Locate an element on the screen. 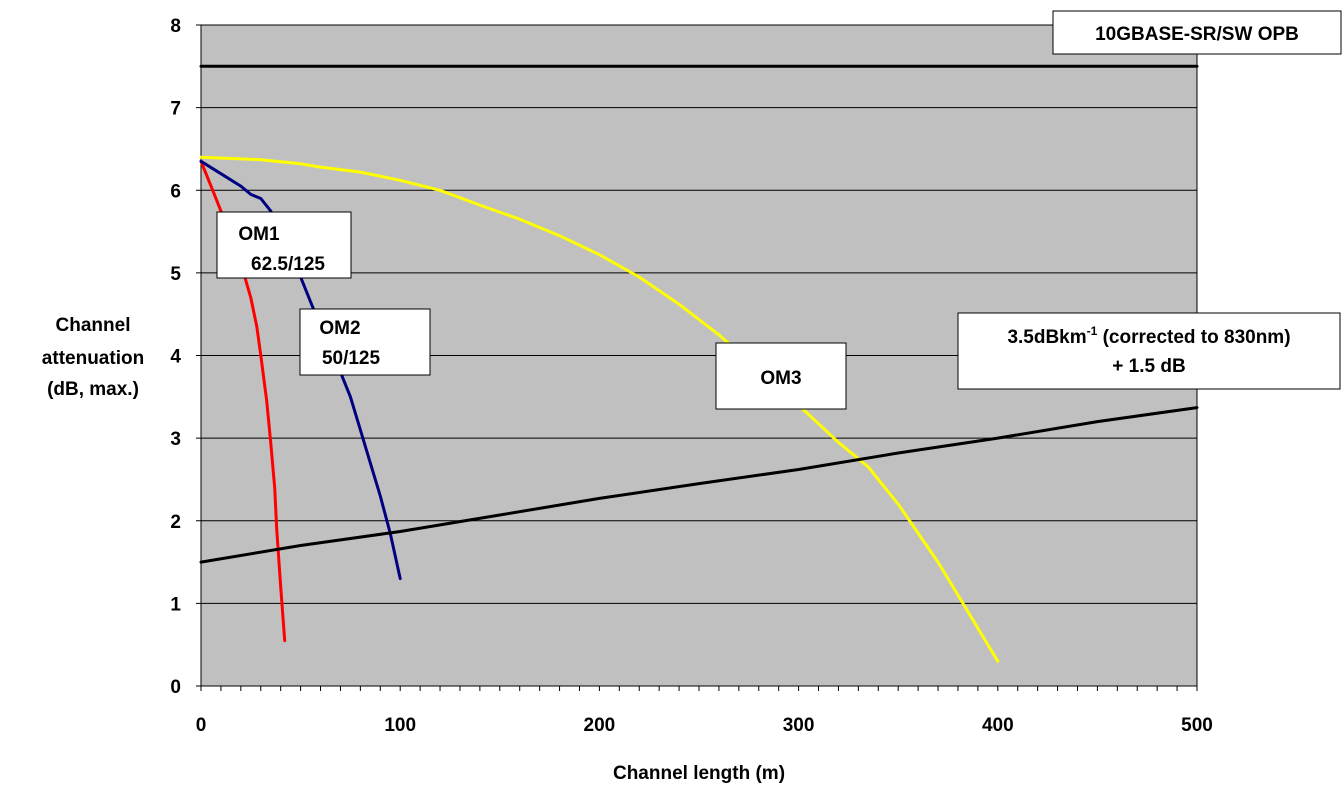 This screenshot has width=1342, height=786. annotation-om3-text: OM3 is located at coordinates (780, 378).